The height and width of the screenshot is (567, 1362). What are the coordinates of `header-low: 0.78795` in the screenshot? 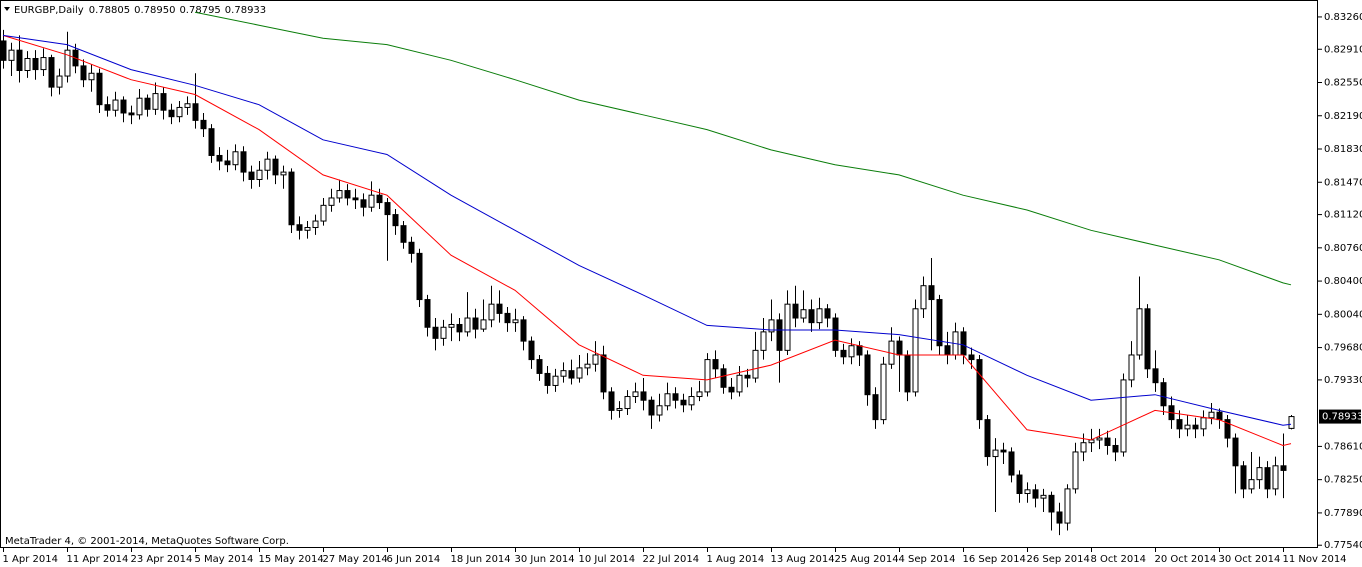 It's located at (199, 10).